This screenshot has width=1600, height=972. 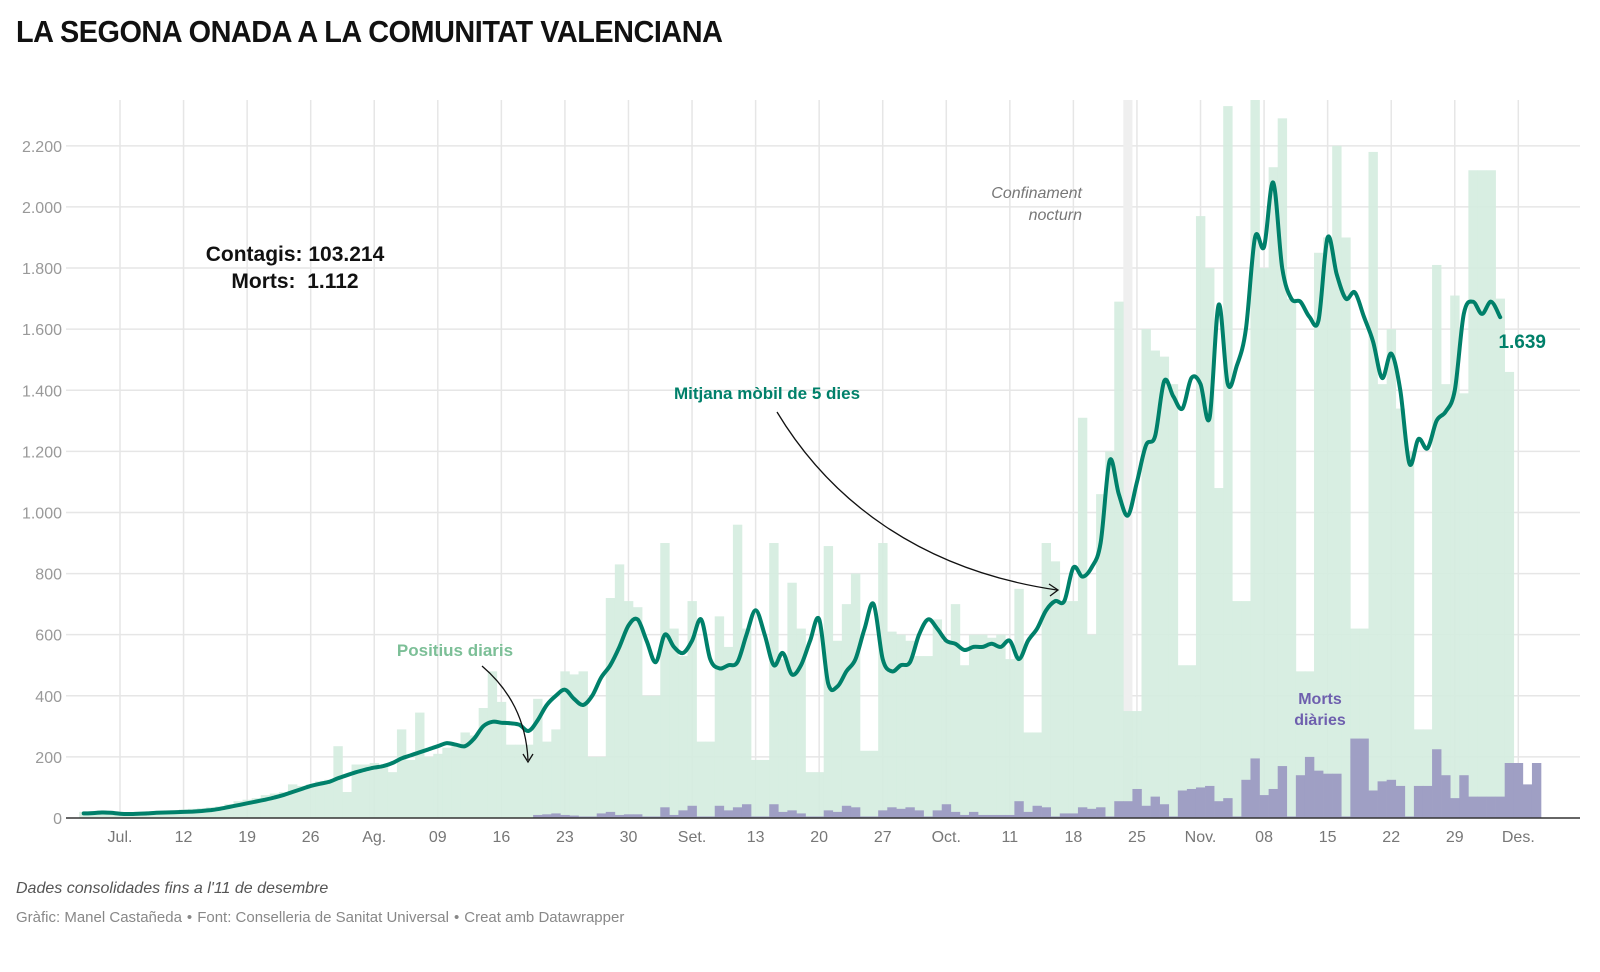 I want to click on y-tick-label: 200, so click(x=48, y=758).